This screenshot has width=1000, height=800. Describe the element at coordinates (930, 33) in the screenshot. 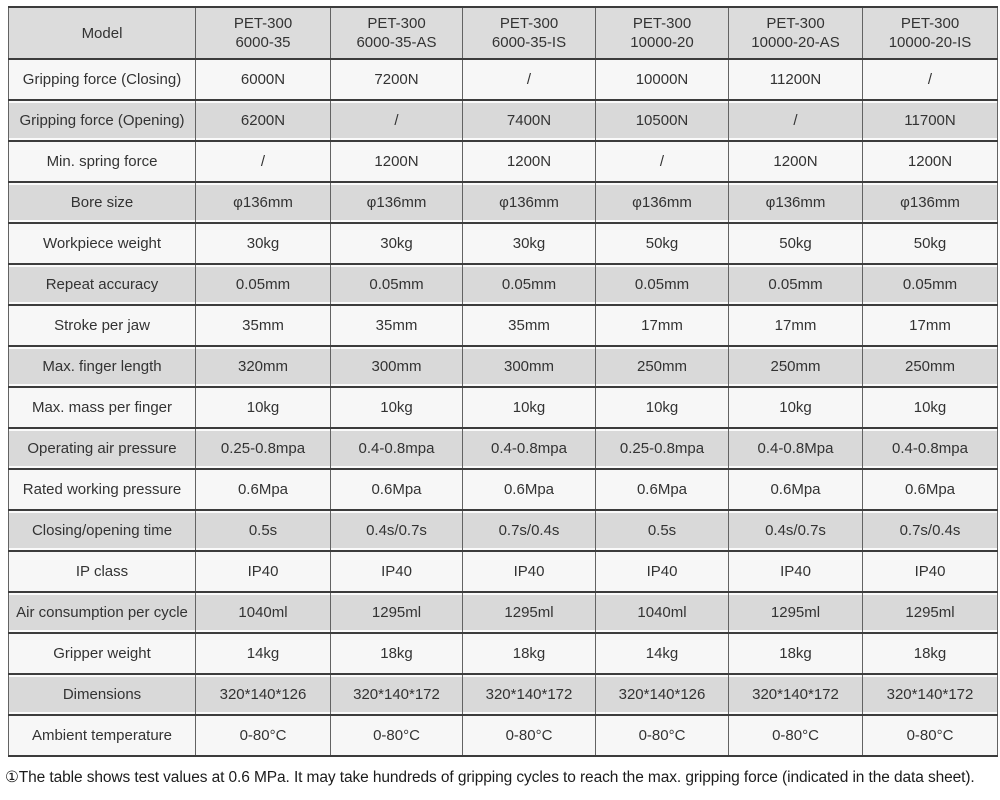

I see `column-header: PET-300 10000-20-IS` at that location.